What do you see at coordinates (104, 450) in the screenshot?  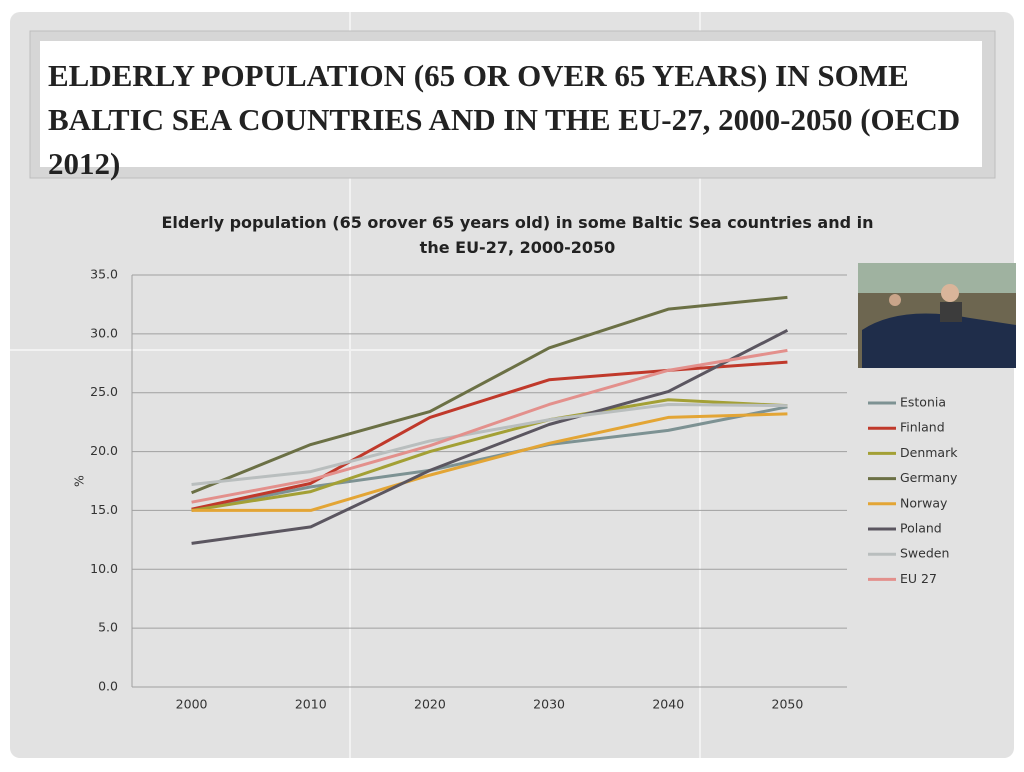 I see `y-tick-label: 20.0` at bounding box center [104, 450].